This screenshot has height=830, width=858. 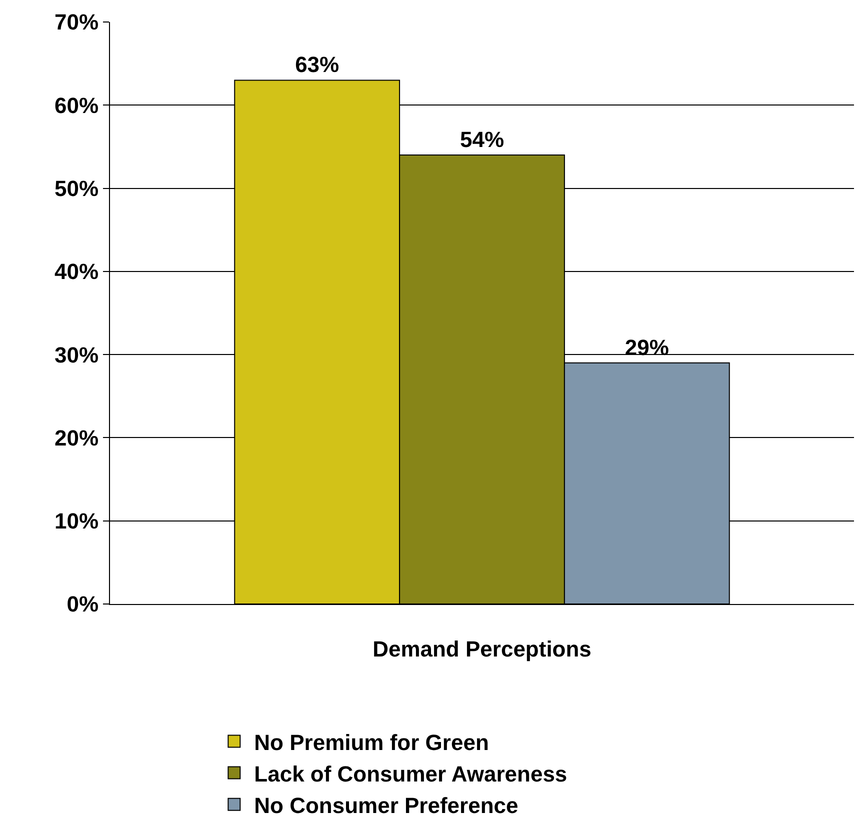 What do you see at coordinates (482, 649) in the screenshot?
I see `x-tick-label: Demand Perceptions` at bounding box center [482, 649].